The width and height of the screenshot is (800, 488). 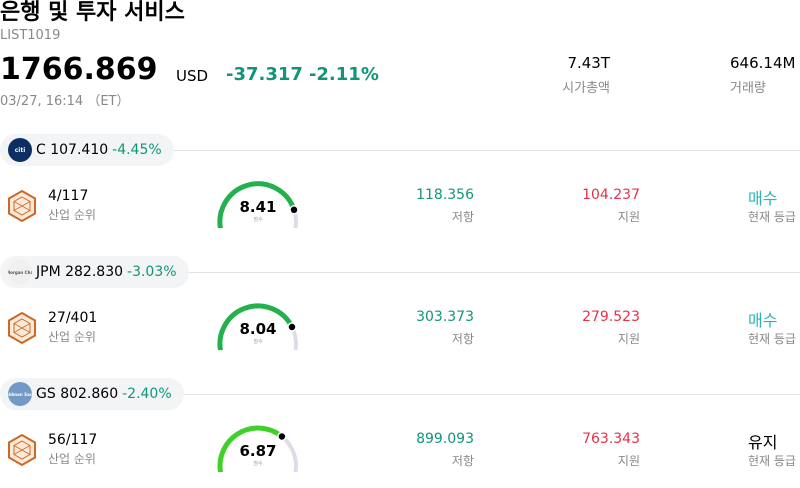 What do you see at coordinates (611, 195) in the screenshot?
I see `support-value: 104.237` at bounding box center [611, 195].